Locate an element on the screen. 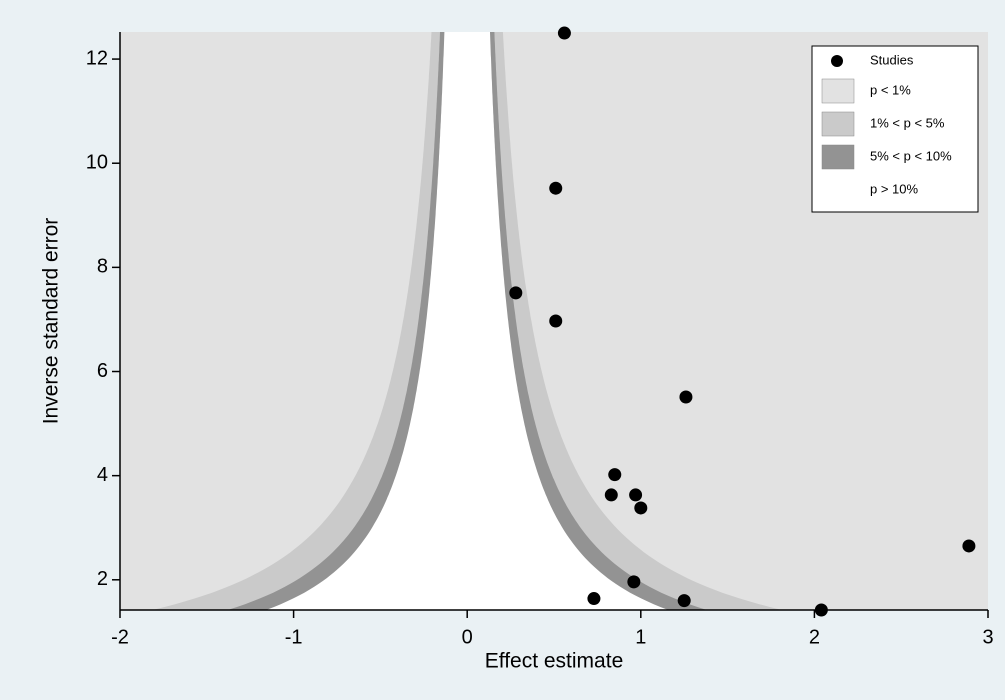  x-tick-label: -2 is located at coordinates (120, 637).